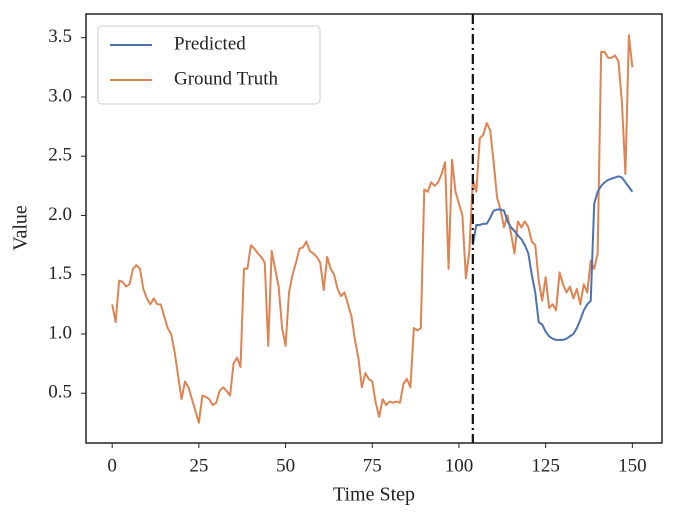 The width and height of the screenshot is (678, 525). What do you see at coordinates (60, 155) in the screenshot?
I see `y-tick-label: 2.5` at bounding box center [60, 155].